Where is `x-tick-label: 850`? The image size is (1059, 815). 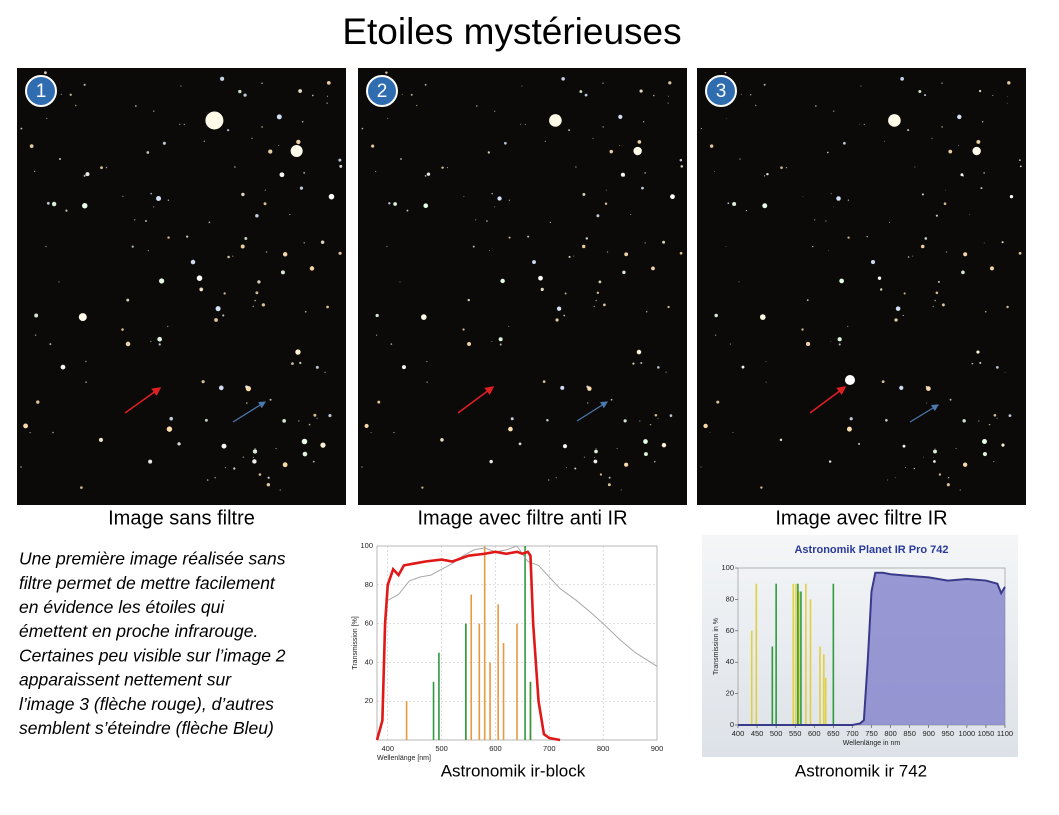 x-tick-label: 850 is located at coordinates (909, 733).